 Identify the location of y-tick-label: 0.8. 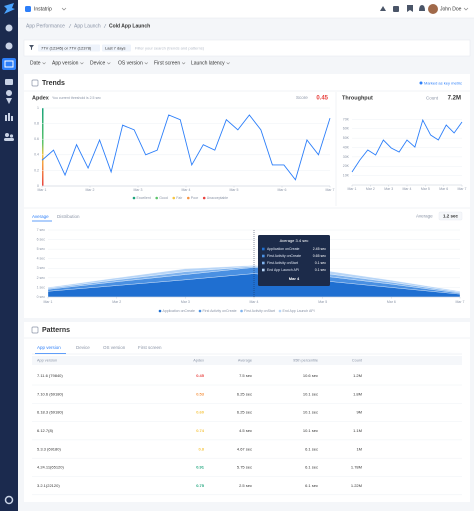
(36, 124).